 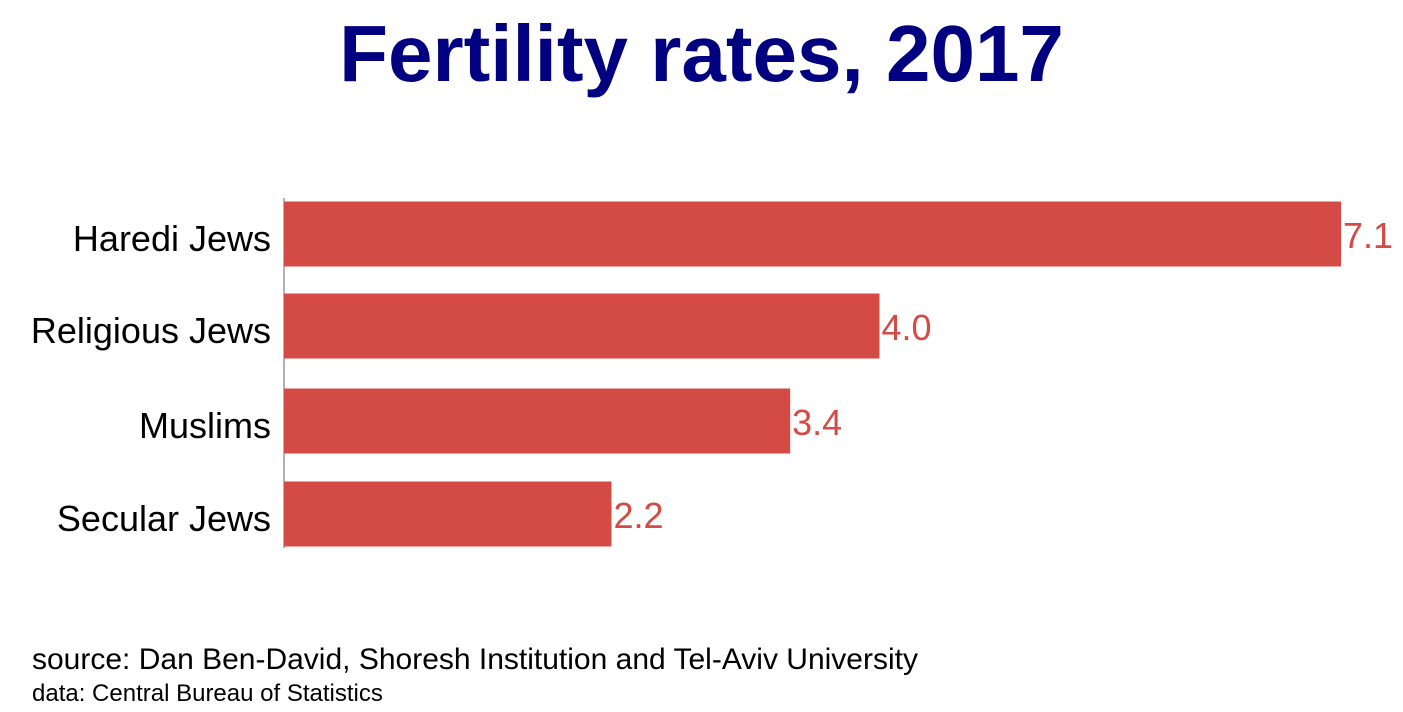 What do you see at coordinates (817, 422) in the screenshot?
I see `data-label: 3.4` at bounding box center [817, 422].